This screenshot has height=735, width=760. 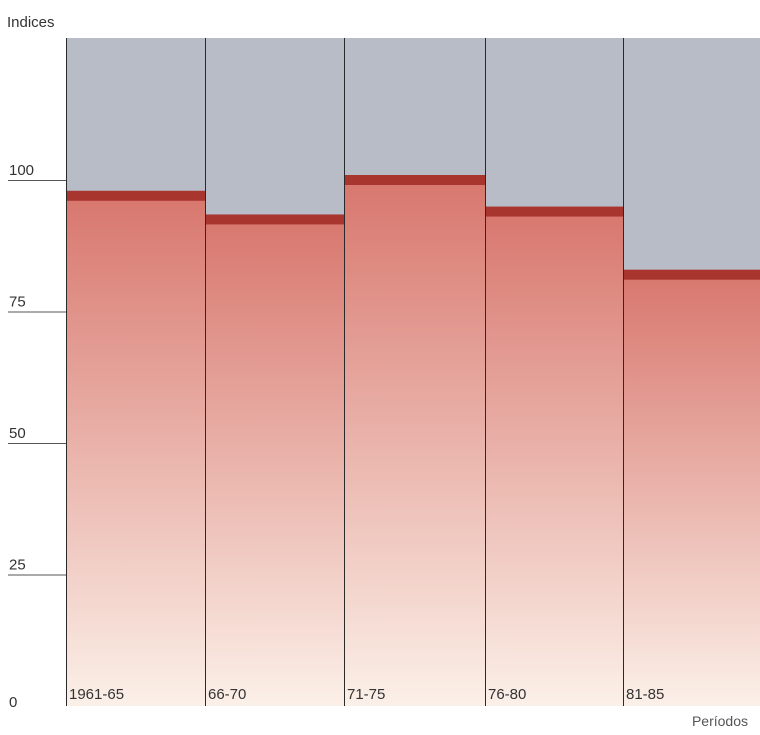 What do you see at coordinates (31, 22) in the screenshot?
I see `y-axis-title: Indices` at bounding box center [31, 22].